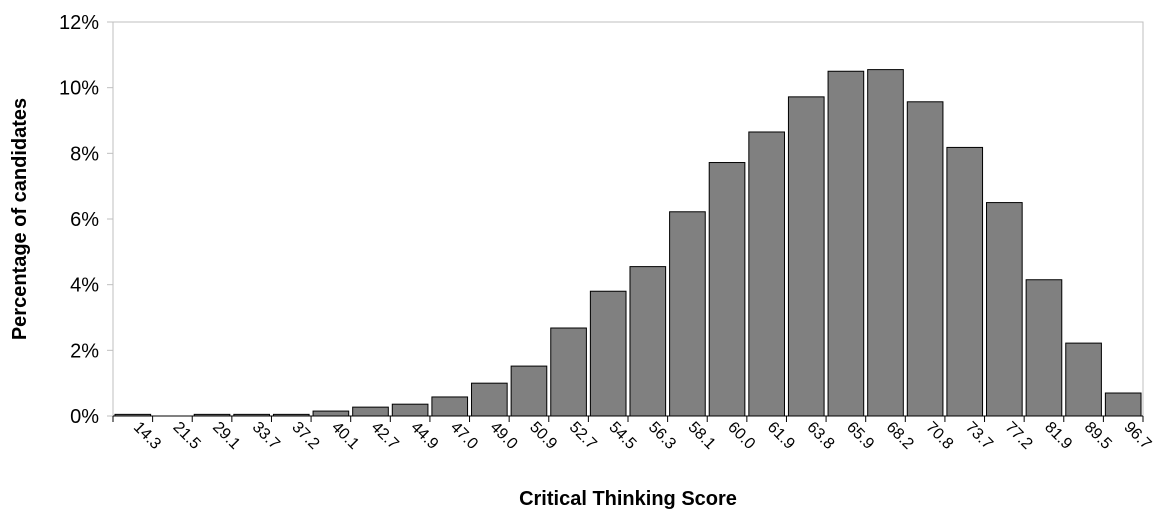  Describe the element at coordinates (187, 436) in the screenshot. I see `x-tick-label: 21.5` at that location.